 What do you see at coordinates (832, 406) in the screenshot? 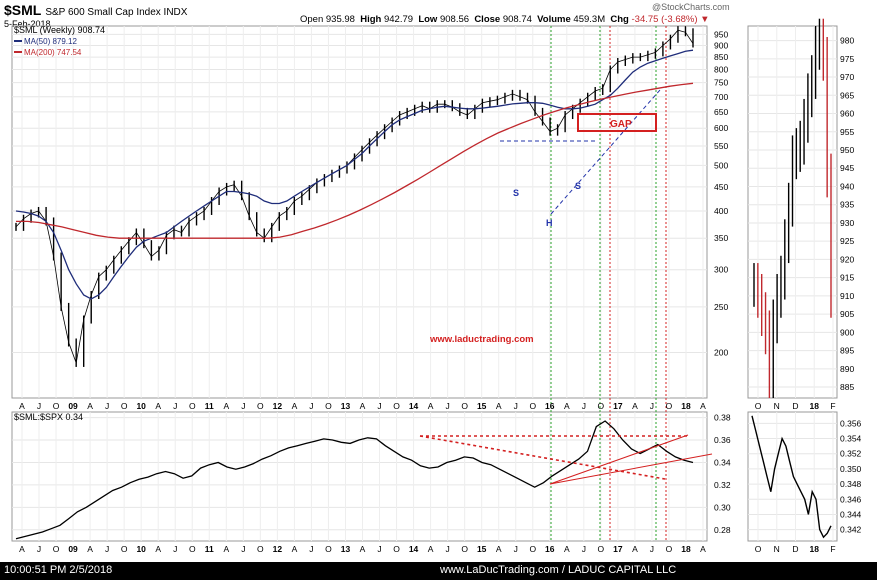
I see `daily-x-tick-label: F` at bounding box center [832, 406].